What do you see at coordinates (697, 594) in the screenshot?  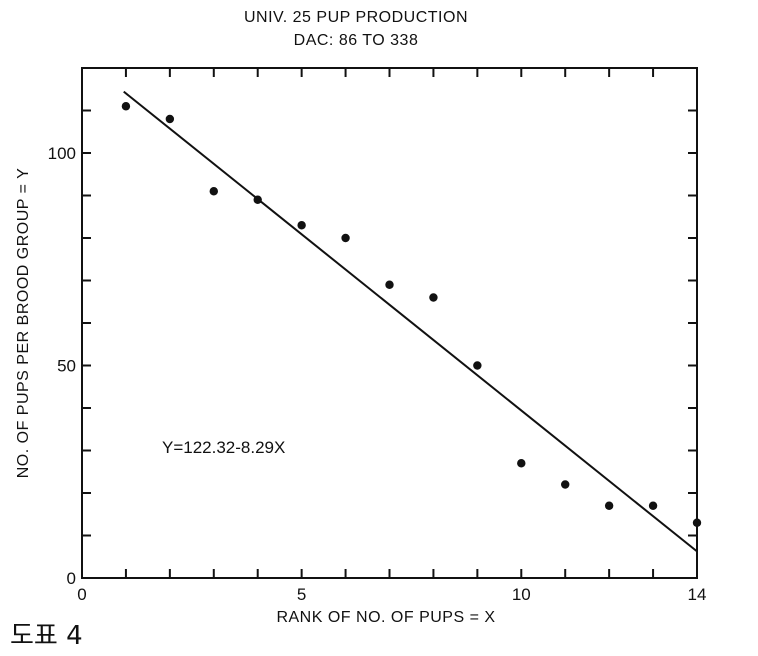 I see `x-tick-label: 14` at bounding box center [697, 594].